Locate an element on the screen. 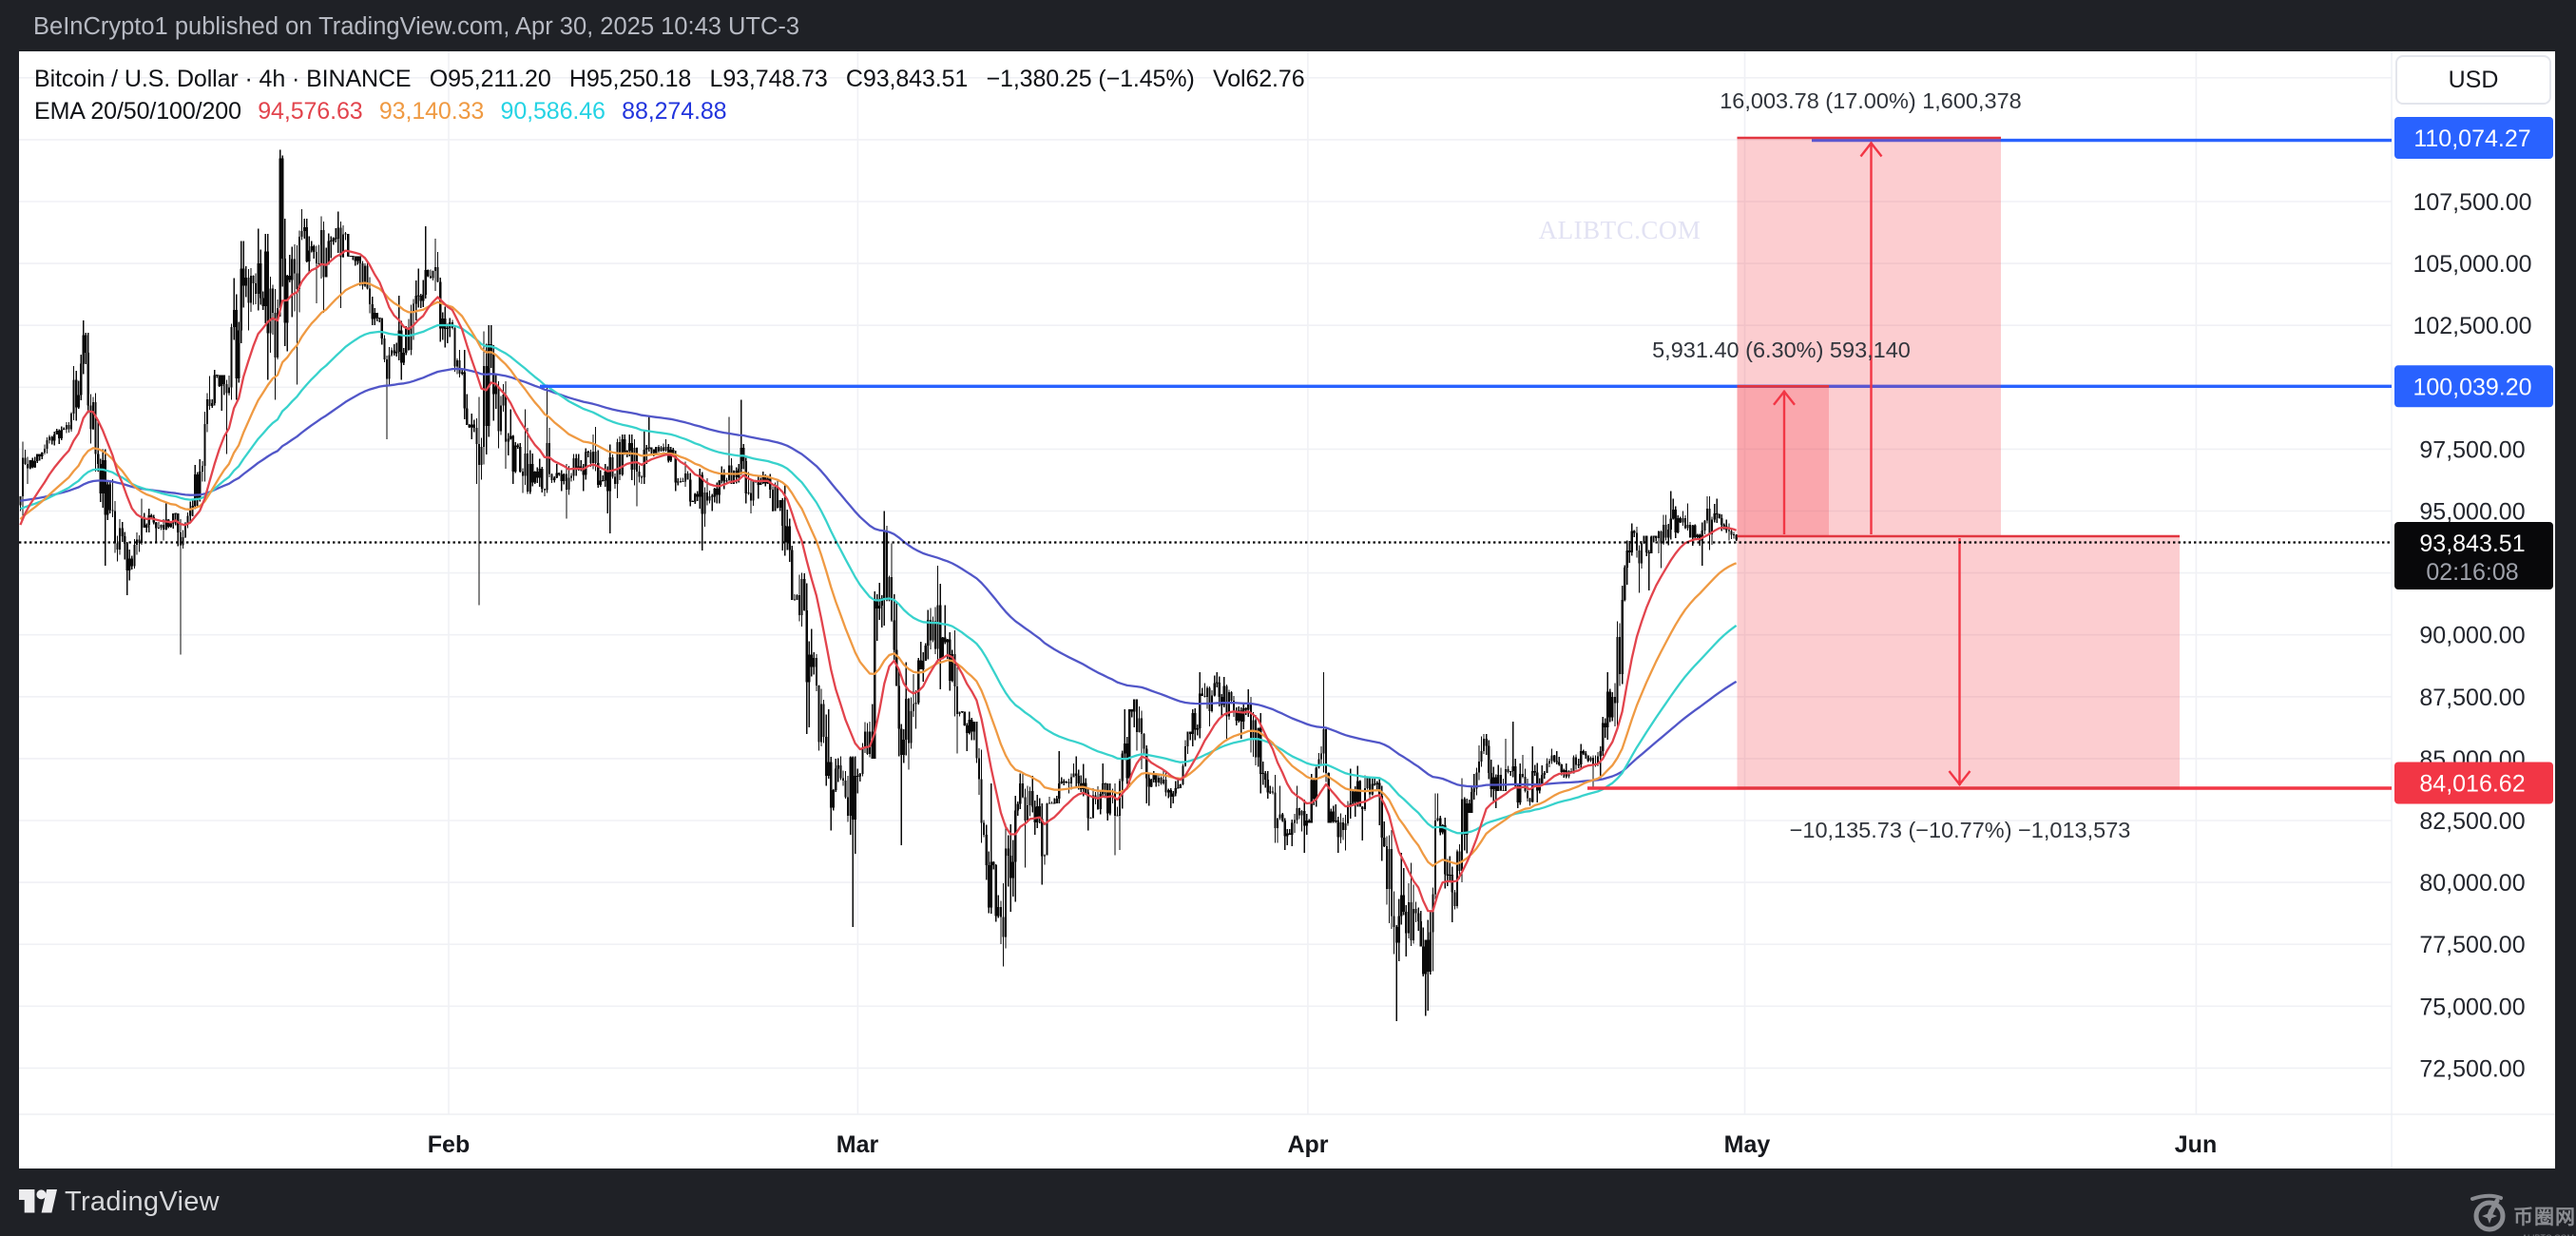  svg-text: 80,000.00 is located at coordinates (2472, 883).